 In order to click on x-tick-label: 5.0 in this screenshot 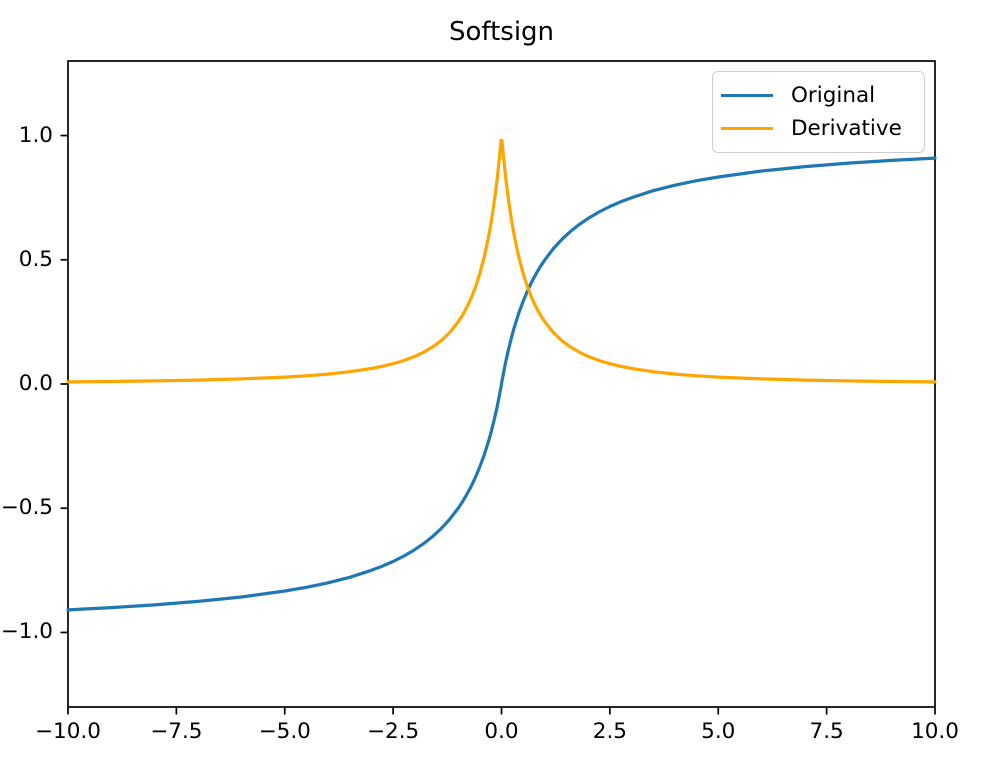, I will do `click(718, 731)`.